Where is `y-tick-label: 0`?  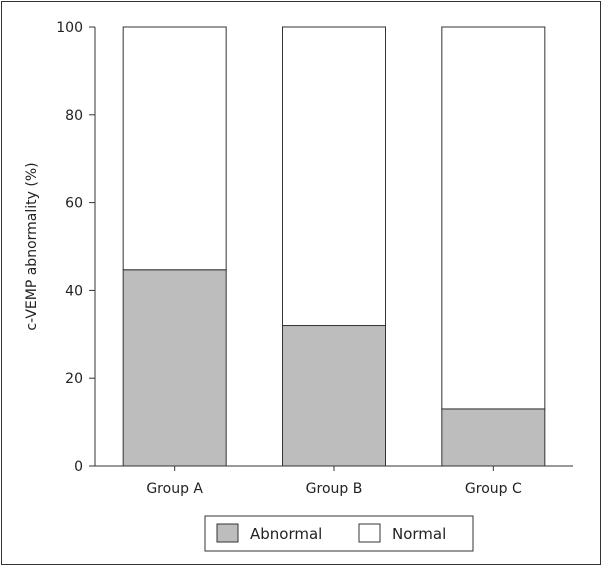 y-tick-label: 0 is located at coordinates (78, 467).